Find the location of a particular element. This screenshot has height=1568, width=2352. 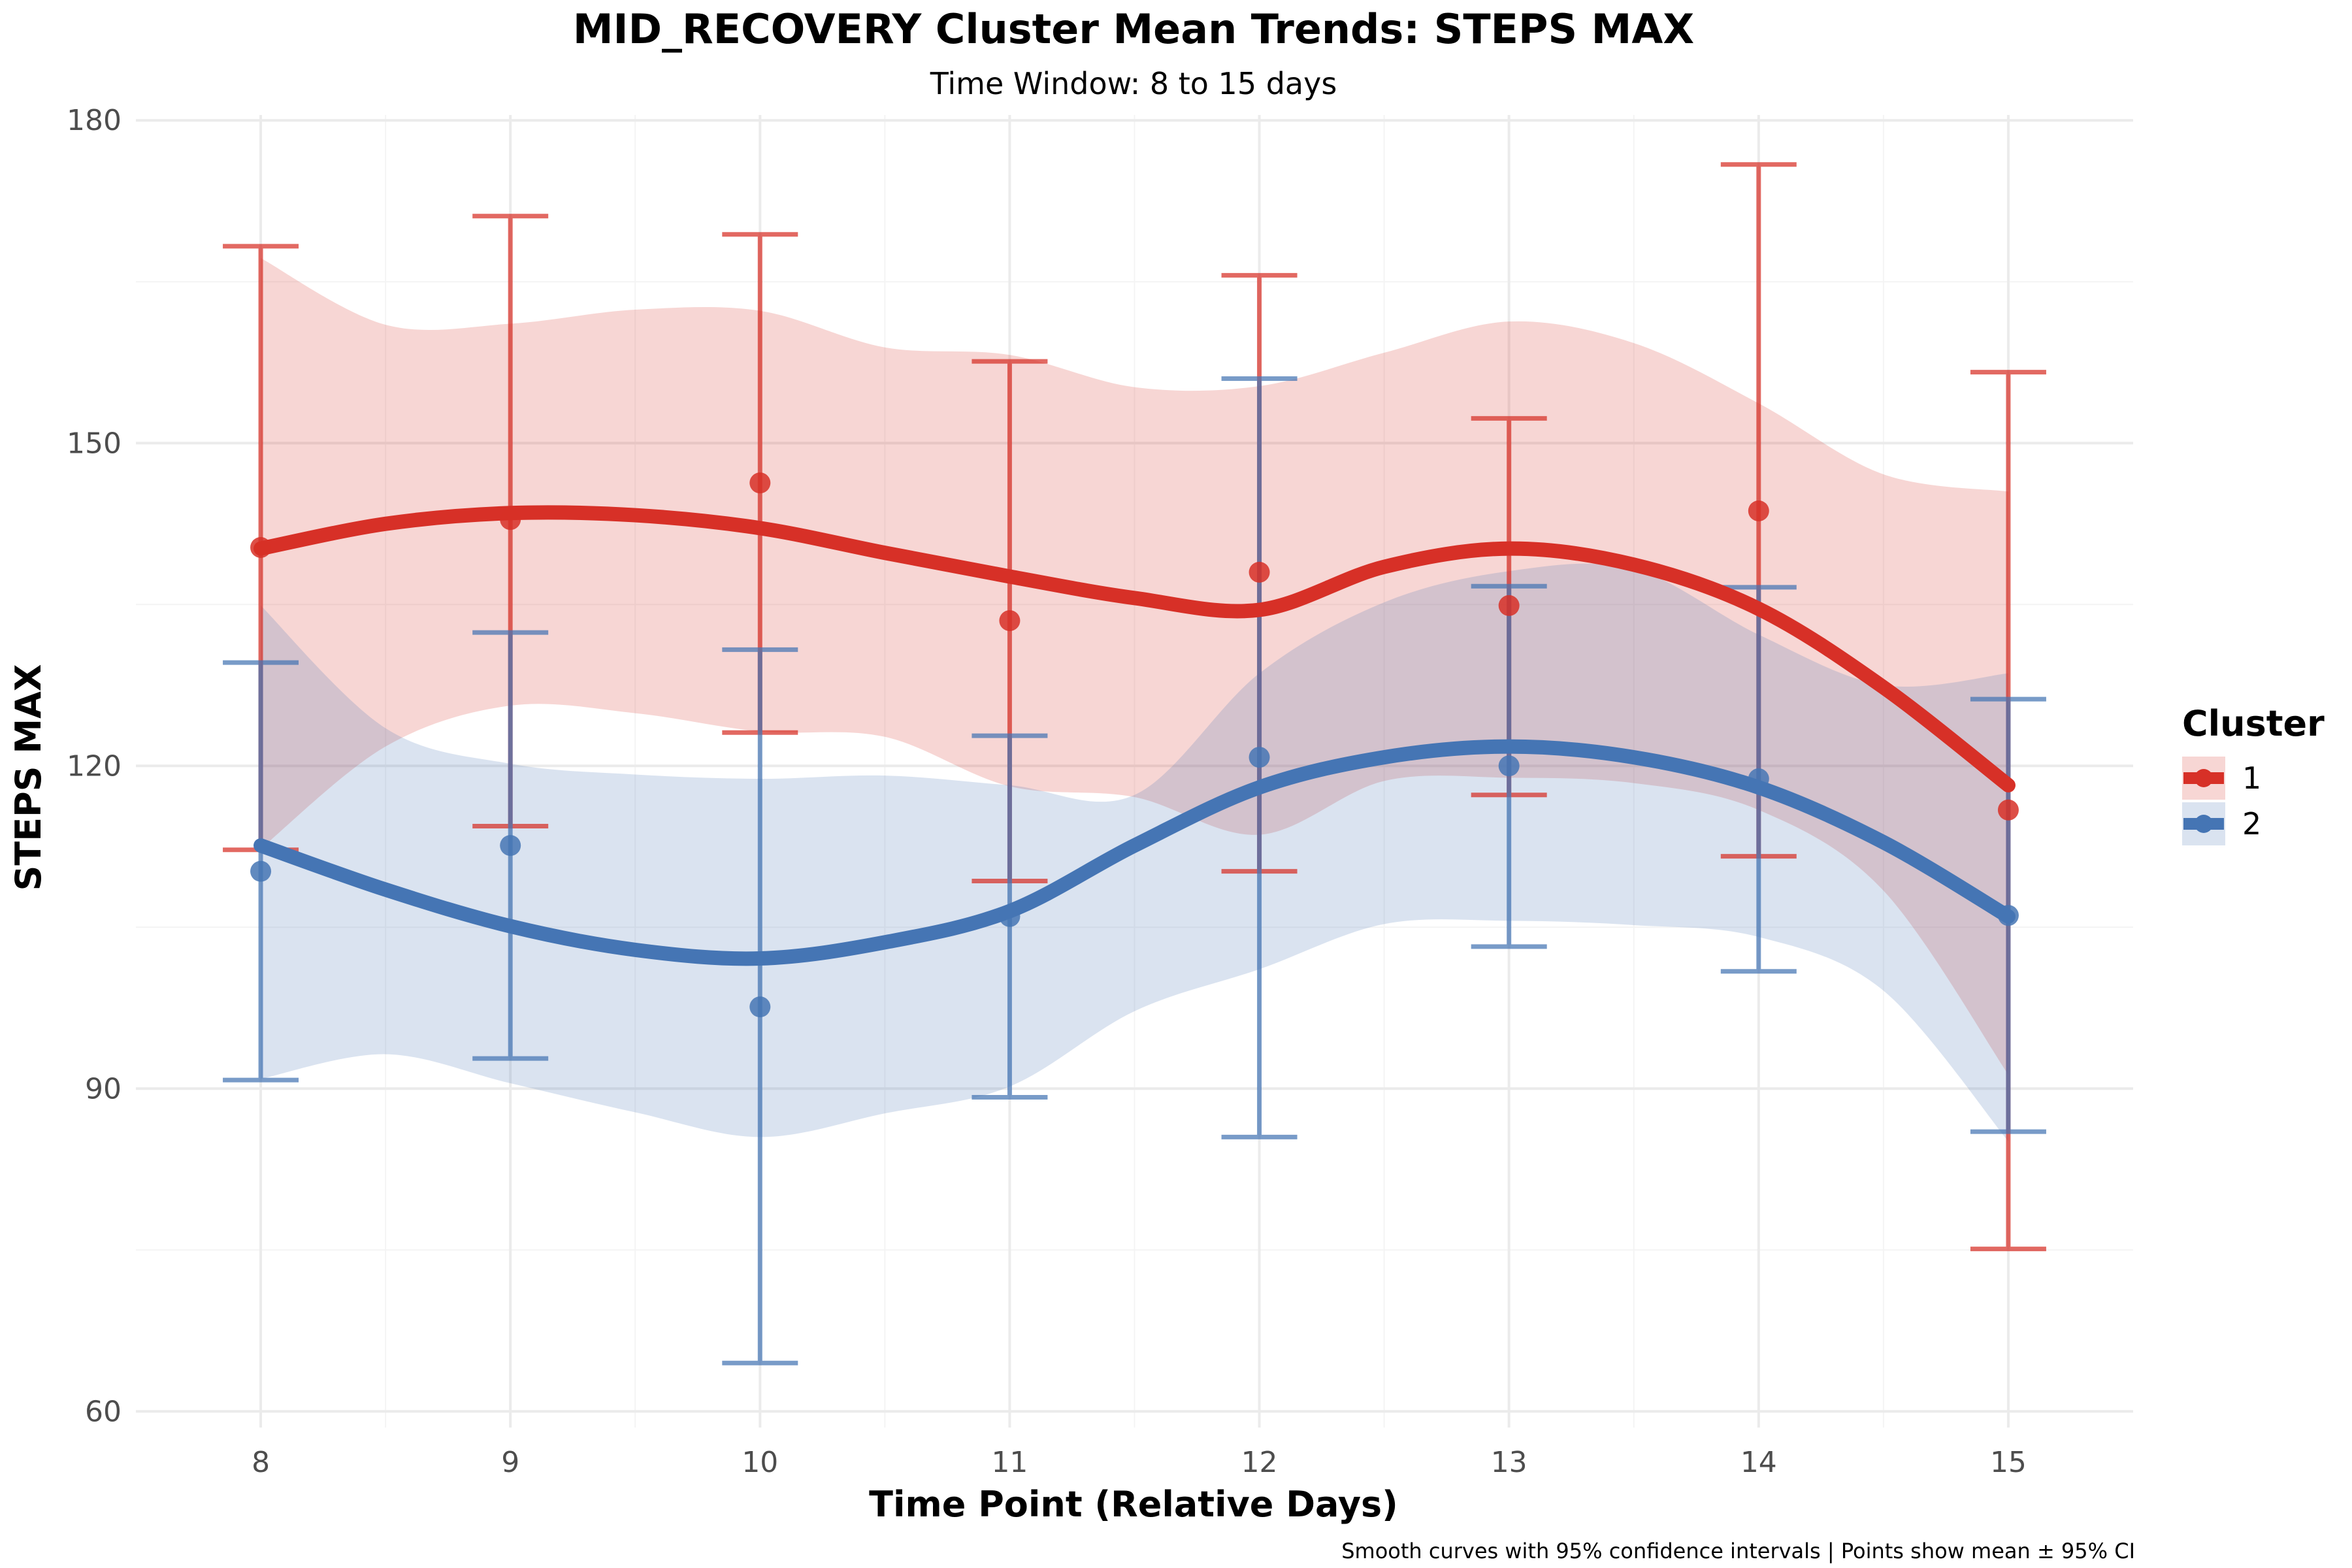

x-tick-label: 13 is located at coordinates (1509, 1462).